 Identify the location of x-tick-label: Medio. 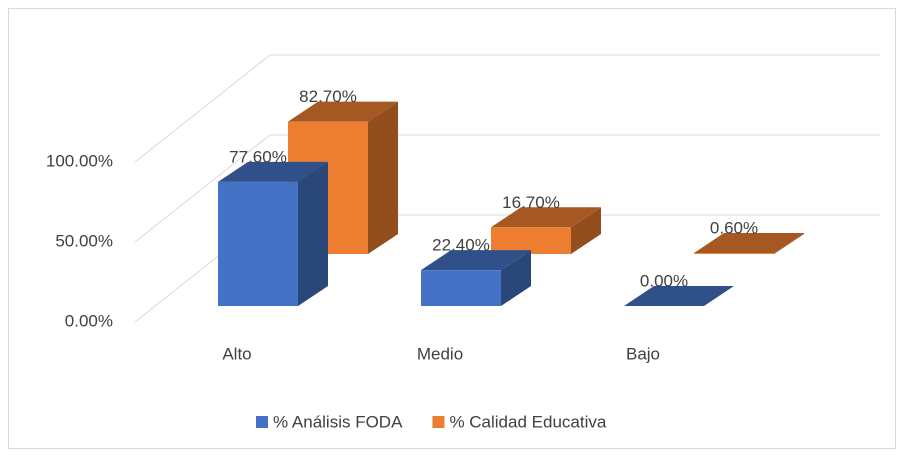
(440, 353).